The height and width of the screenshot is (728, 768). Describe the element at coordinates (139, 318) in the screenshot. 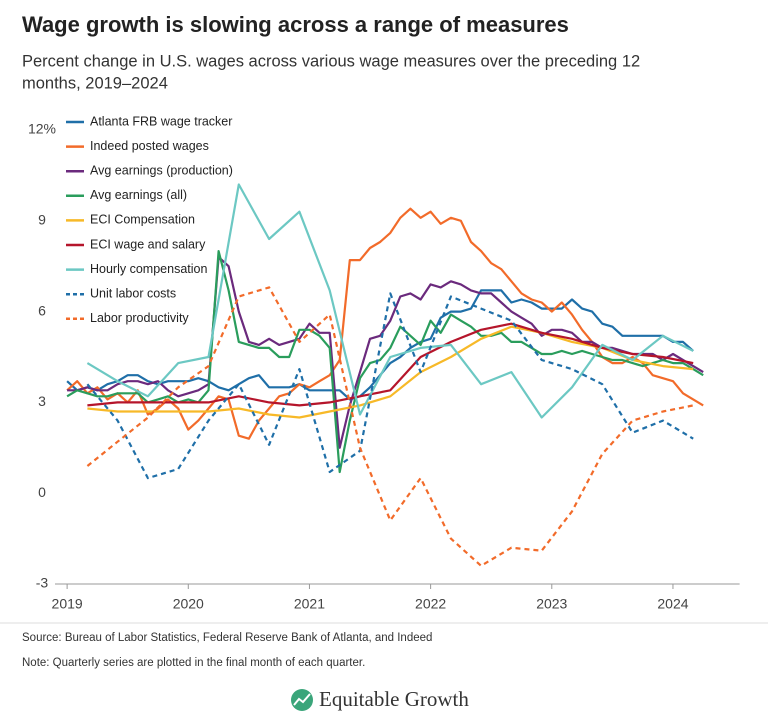

I see `legend-label: Labor productivity` at that location.